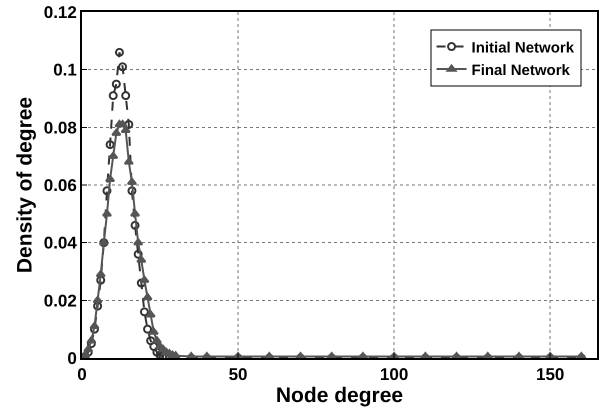 Image resolution: width=603 pixels, height=416 pixels. Describe the element at coordinates (340, 396) in the screenshot. I see `x-axis-title: Node degree` at that location.